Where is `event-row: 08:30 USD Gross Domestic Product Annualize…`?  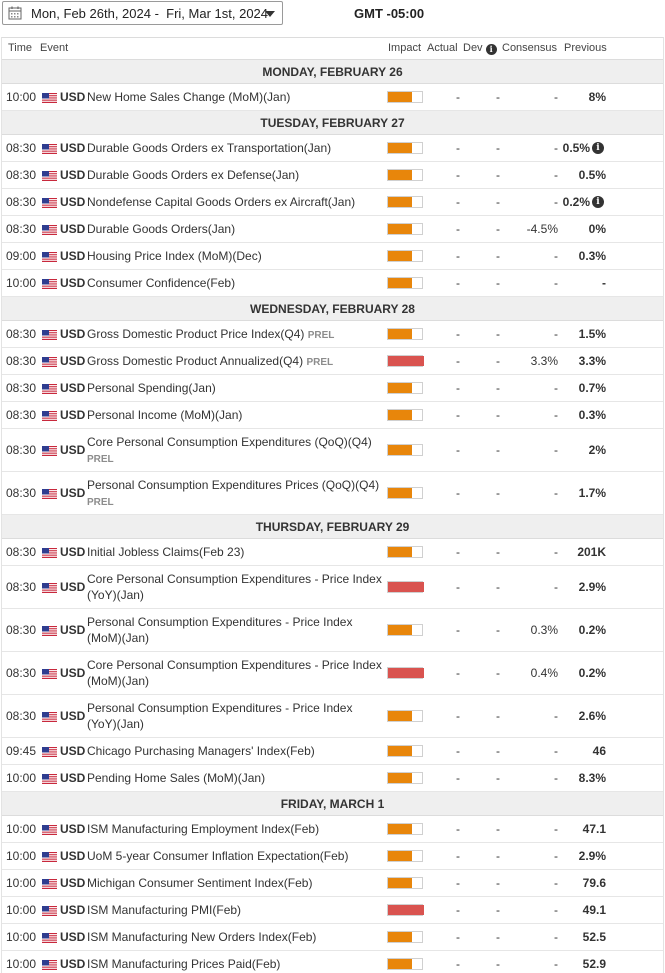
event-row: 08:30 USD Gross Domestic Product Annualize… is located at coordinates (332, 361).